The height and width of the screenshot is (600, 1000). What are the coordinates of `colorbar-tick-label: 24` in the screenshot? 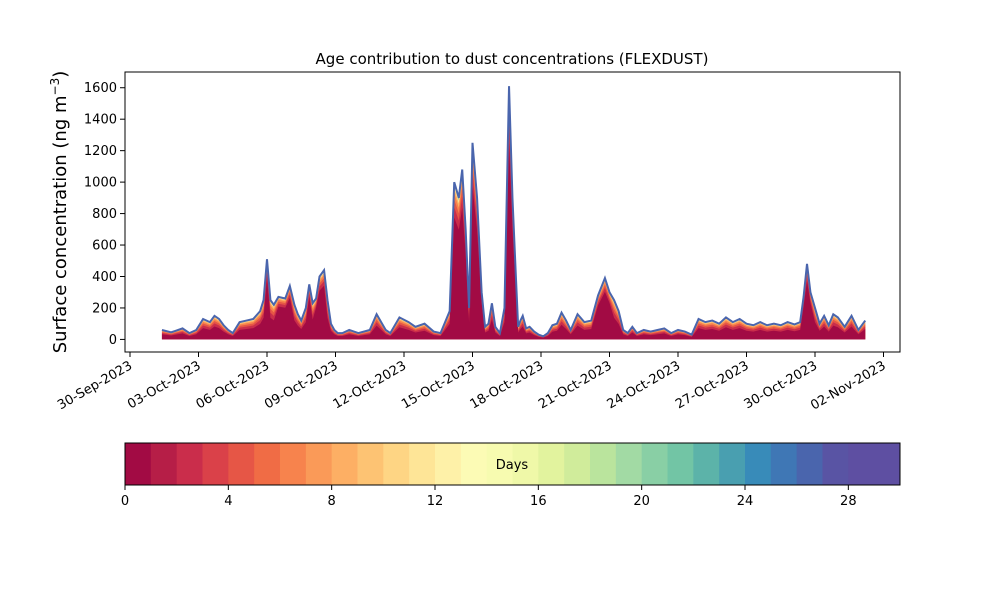 It's located at (745, 501).